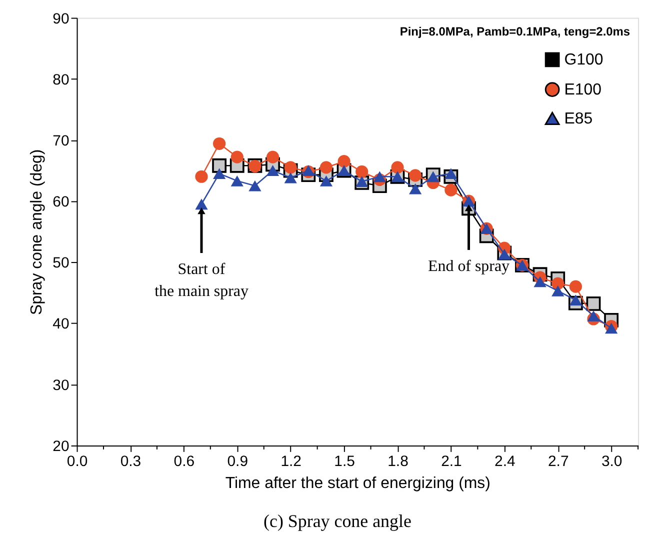 The width and height of the screenshot is (652, 537). Describe the element at coordinates (583, 90) in the screenshot. I see `legend-label: E100` at that location.